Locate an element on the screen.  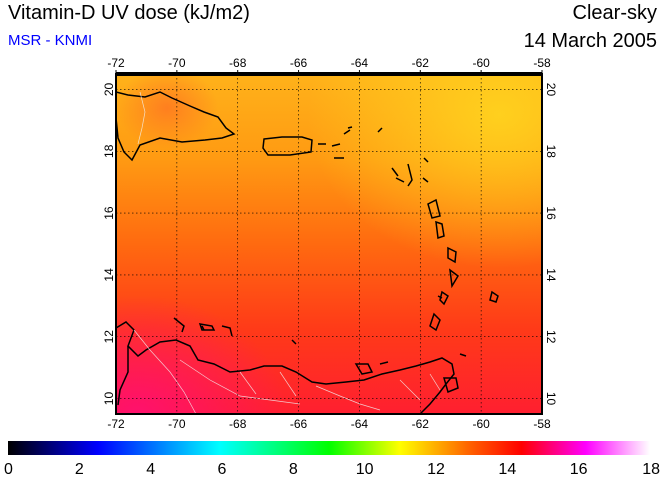
lon-tick-label-bottom: -62 is located at coordinates (421, 424).